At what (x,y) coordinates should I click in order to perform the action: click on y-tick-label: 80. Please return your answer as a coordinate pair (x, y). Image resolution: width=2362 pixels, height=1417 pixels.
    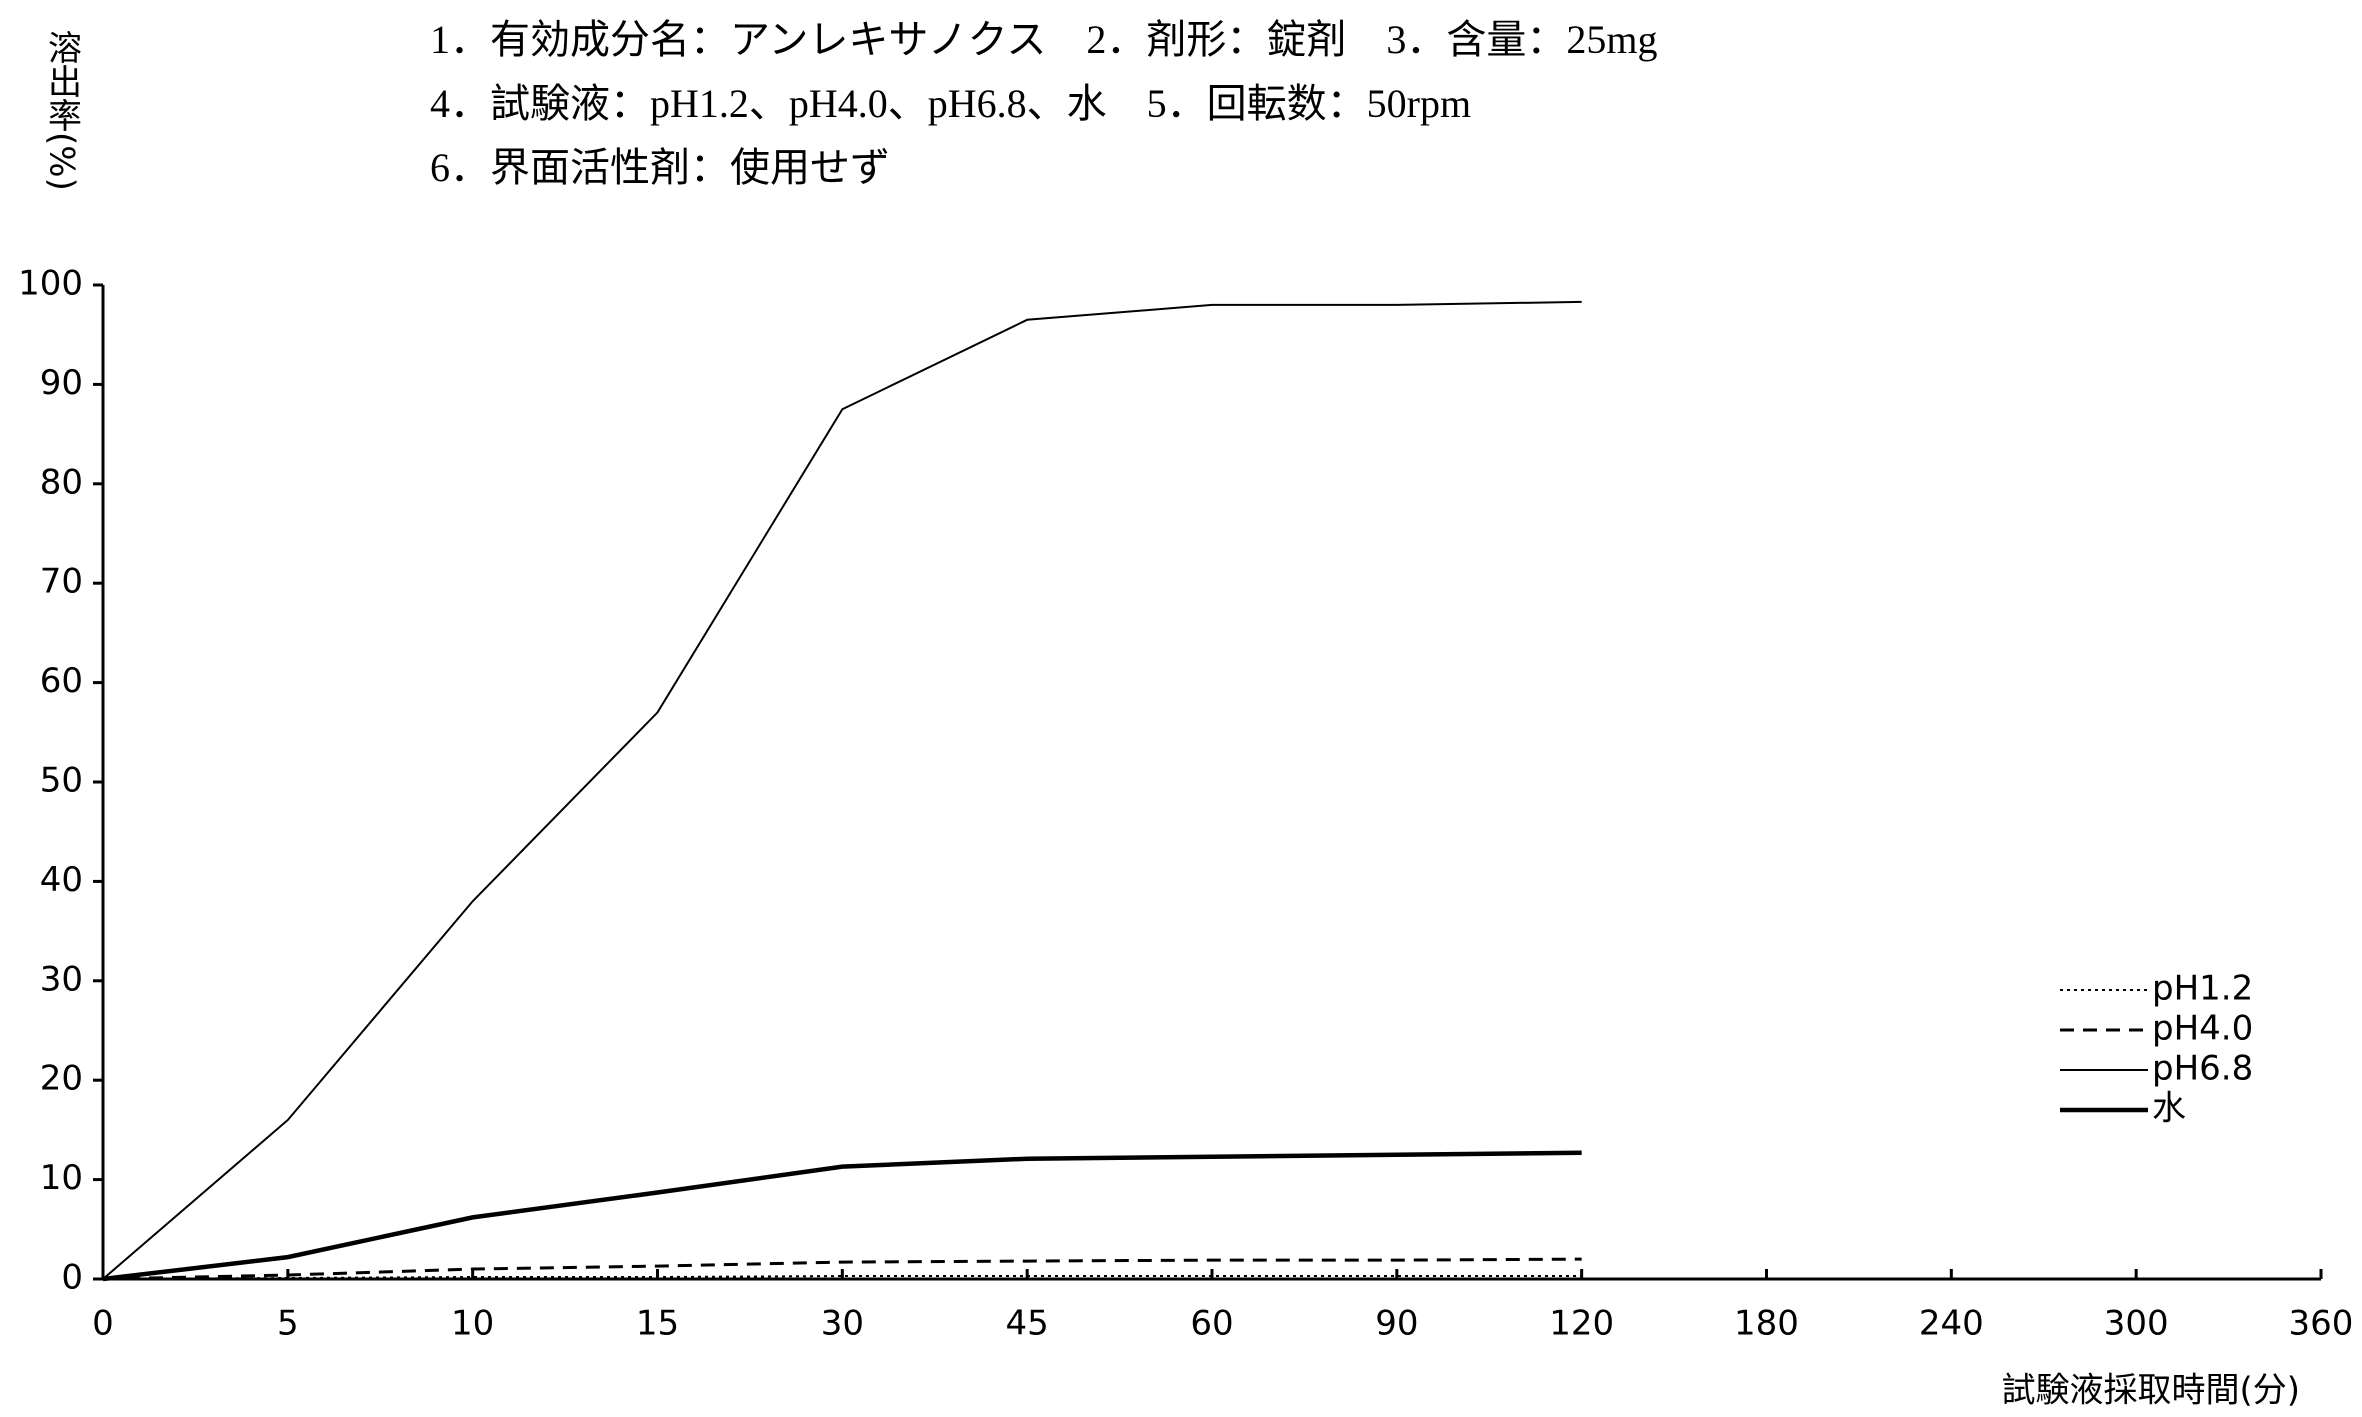
    Looking at the image, I should click on (61, 482).